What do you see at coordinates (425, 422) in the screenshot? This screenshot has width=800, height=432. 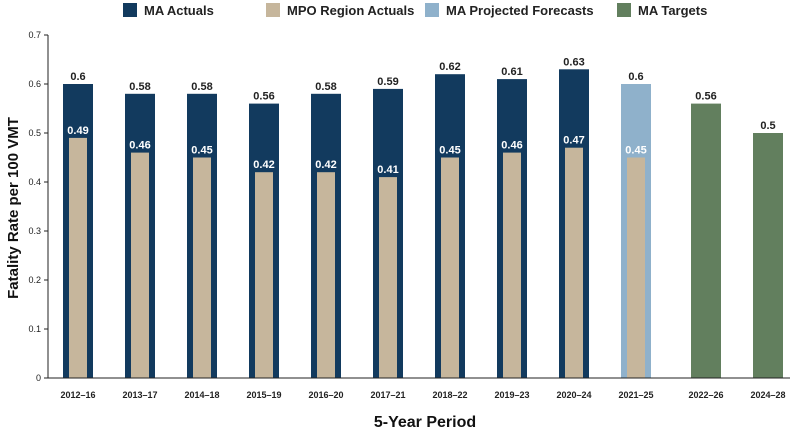 I see `x-axis-title: 5-Year Period` at bounding box center [425, 422].